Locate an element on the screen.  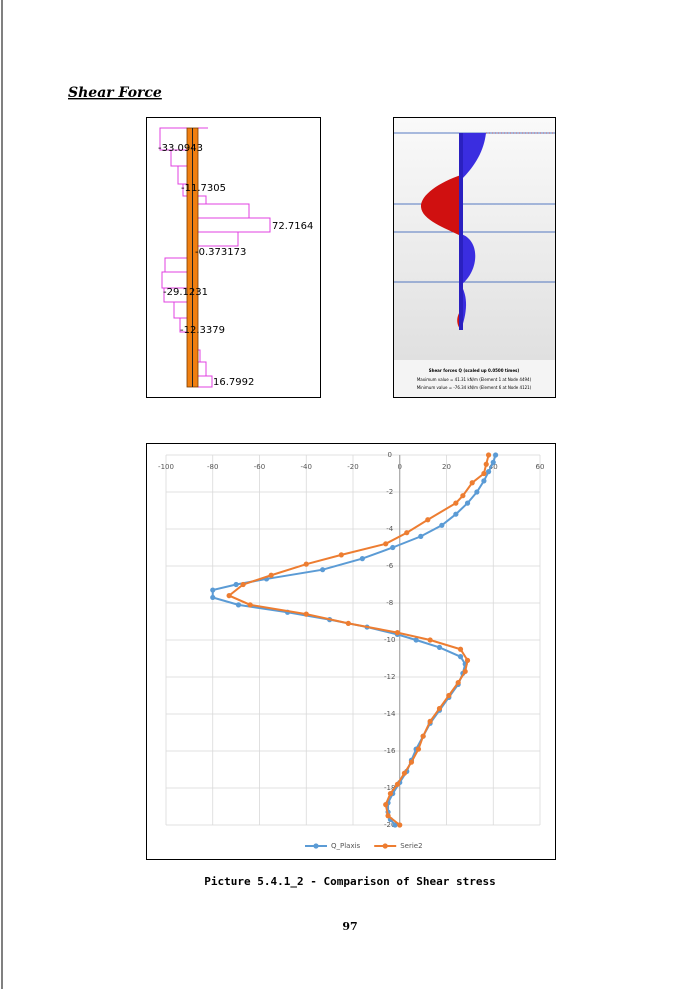
y-tick-label: -2 is located at coordinates (389, 492).